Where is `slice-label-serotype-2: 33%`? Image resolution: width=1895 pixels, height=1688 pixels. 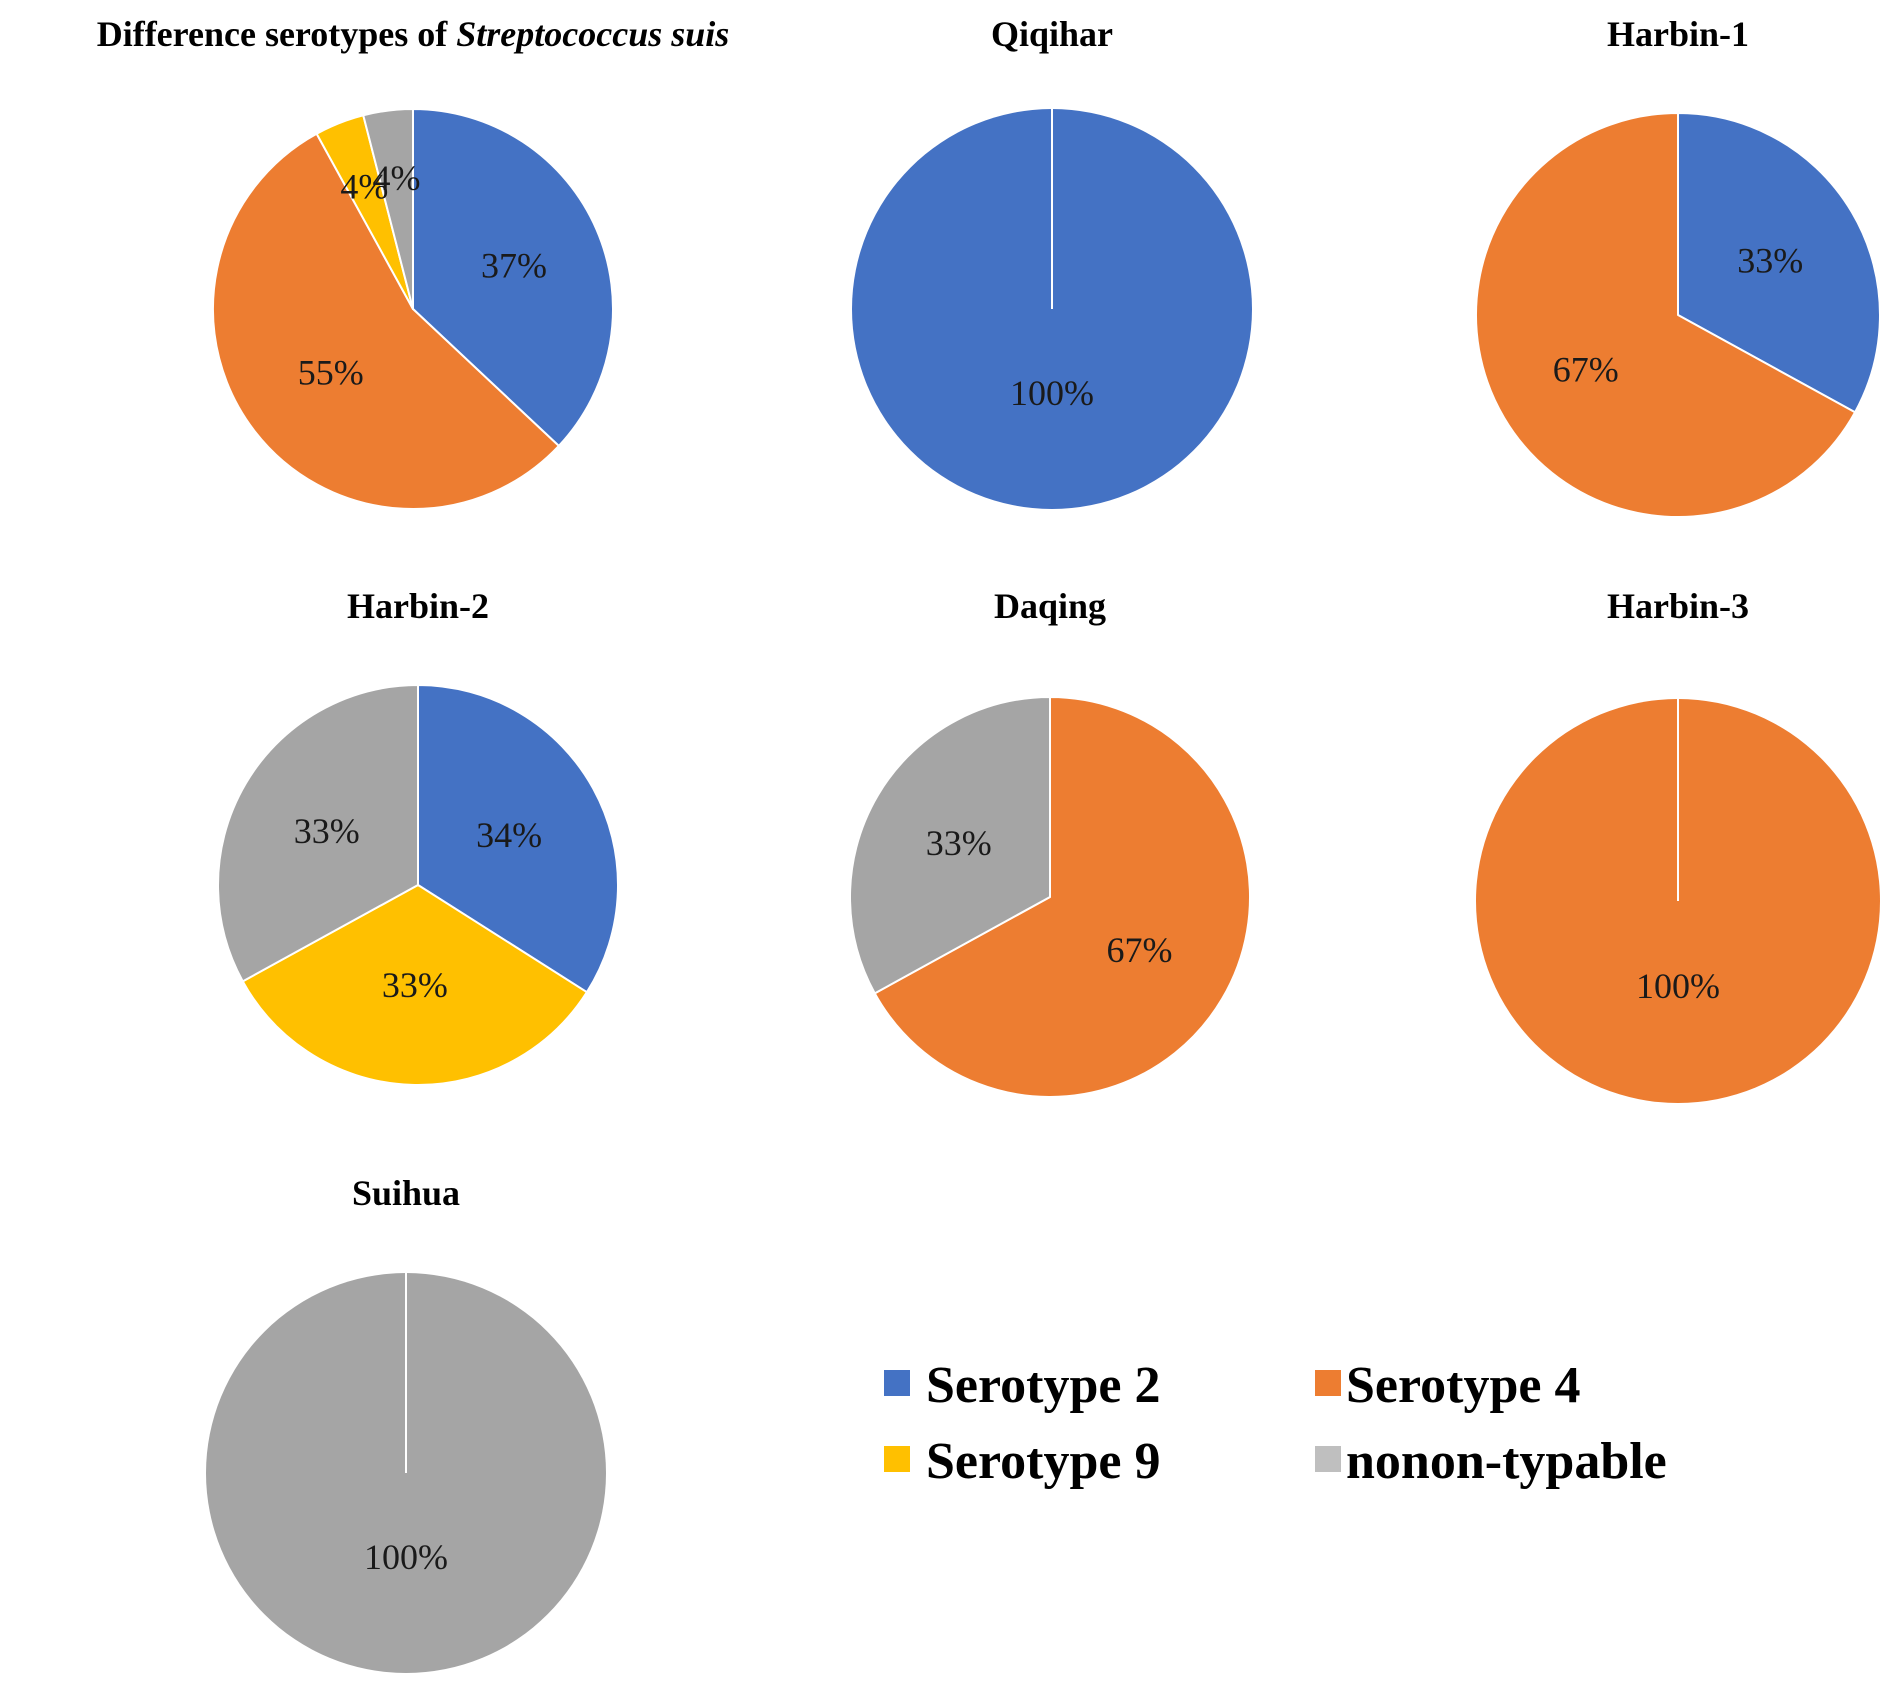
slice-label-serotype-2: 33% is located at coordinates (1770, 261).